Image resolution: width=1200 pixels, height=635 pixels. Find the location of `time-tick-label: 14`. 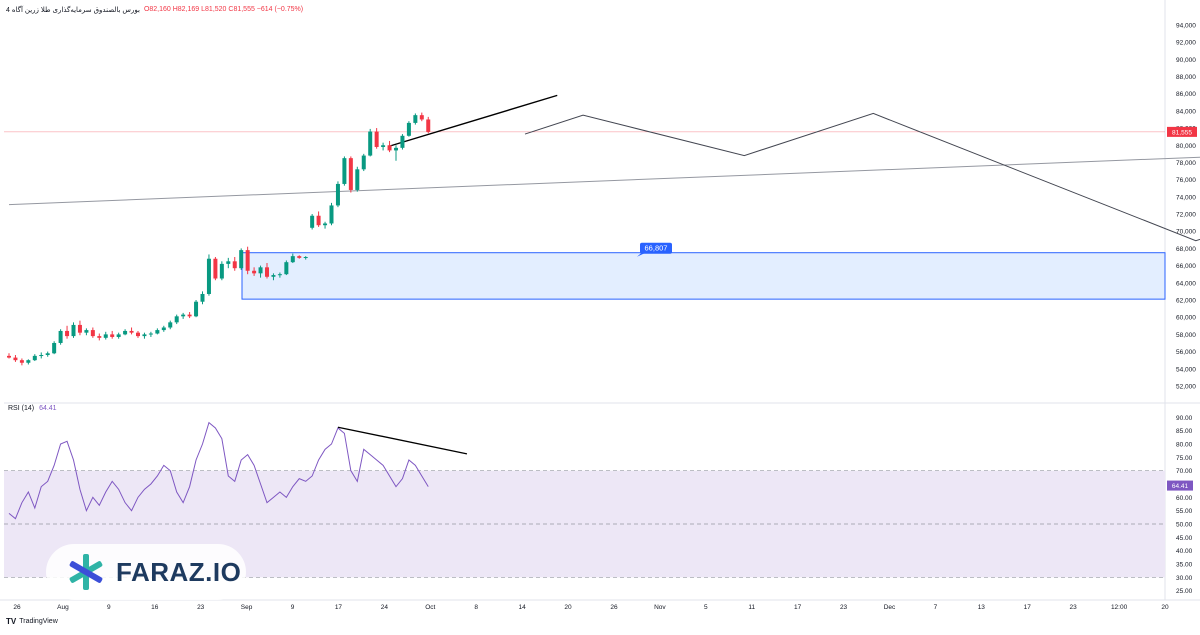

time-tick-label: 14 is located at coordinates (523, 607).